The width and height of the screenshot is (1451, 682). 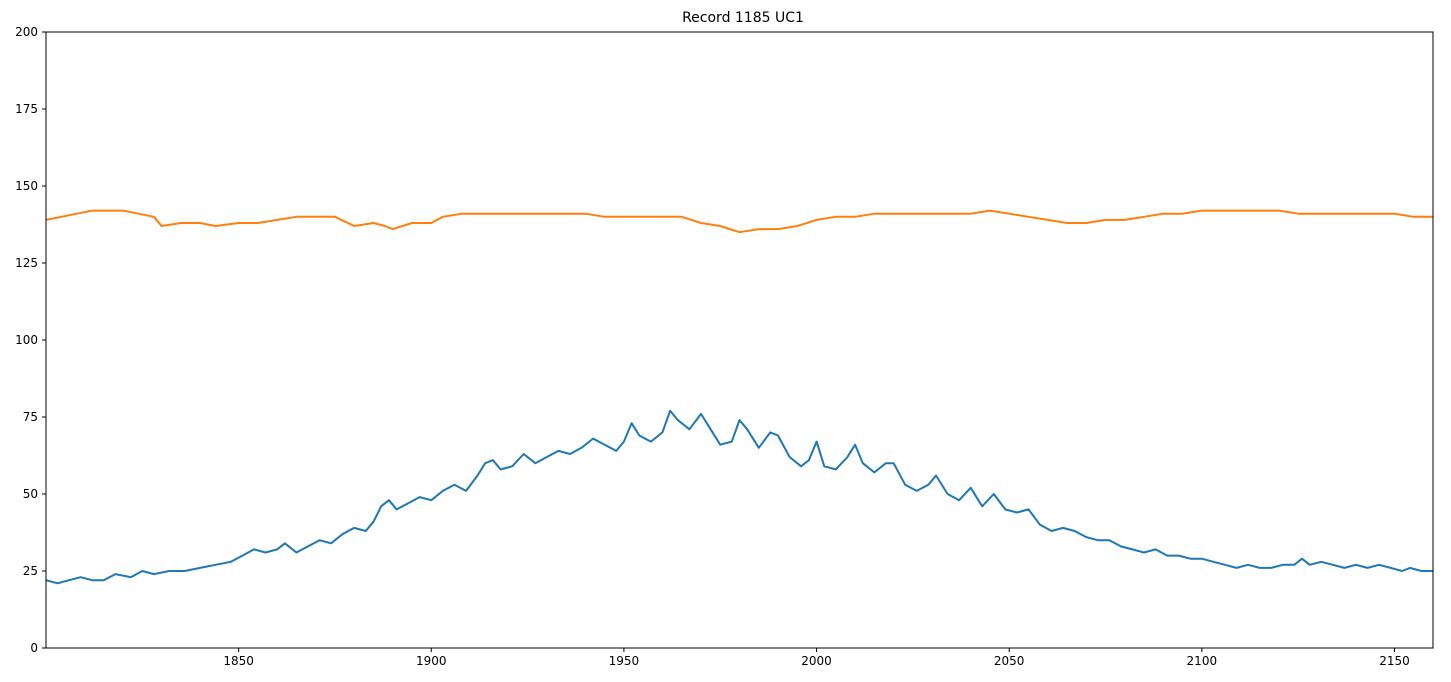 I want to click on x-tick-label: 1900, so click(x=431, y=661).